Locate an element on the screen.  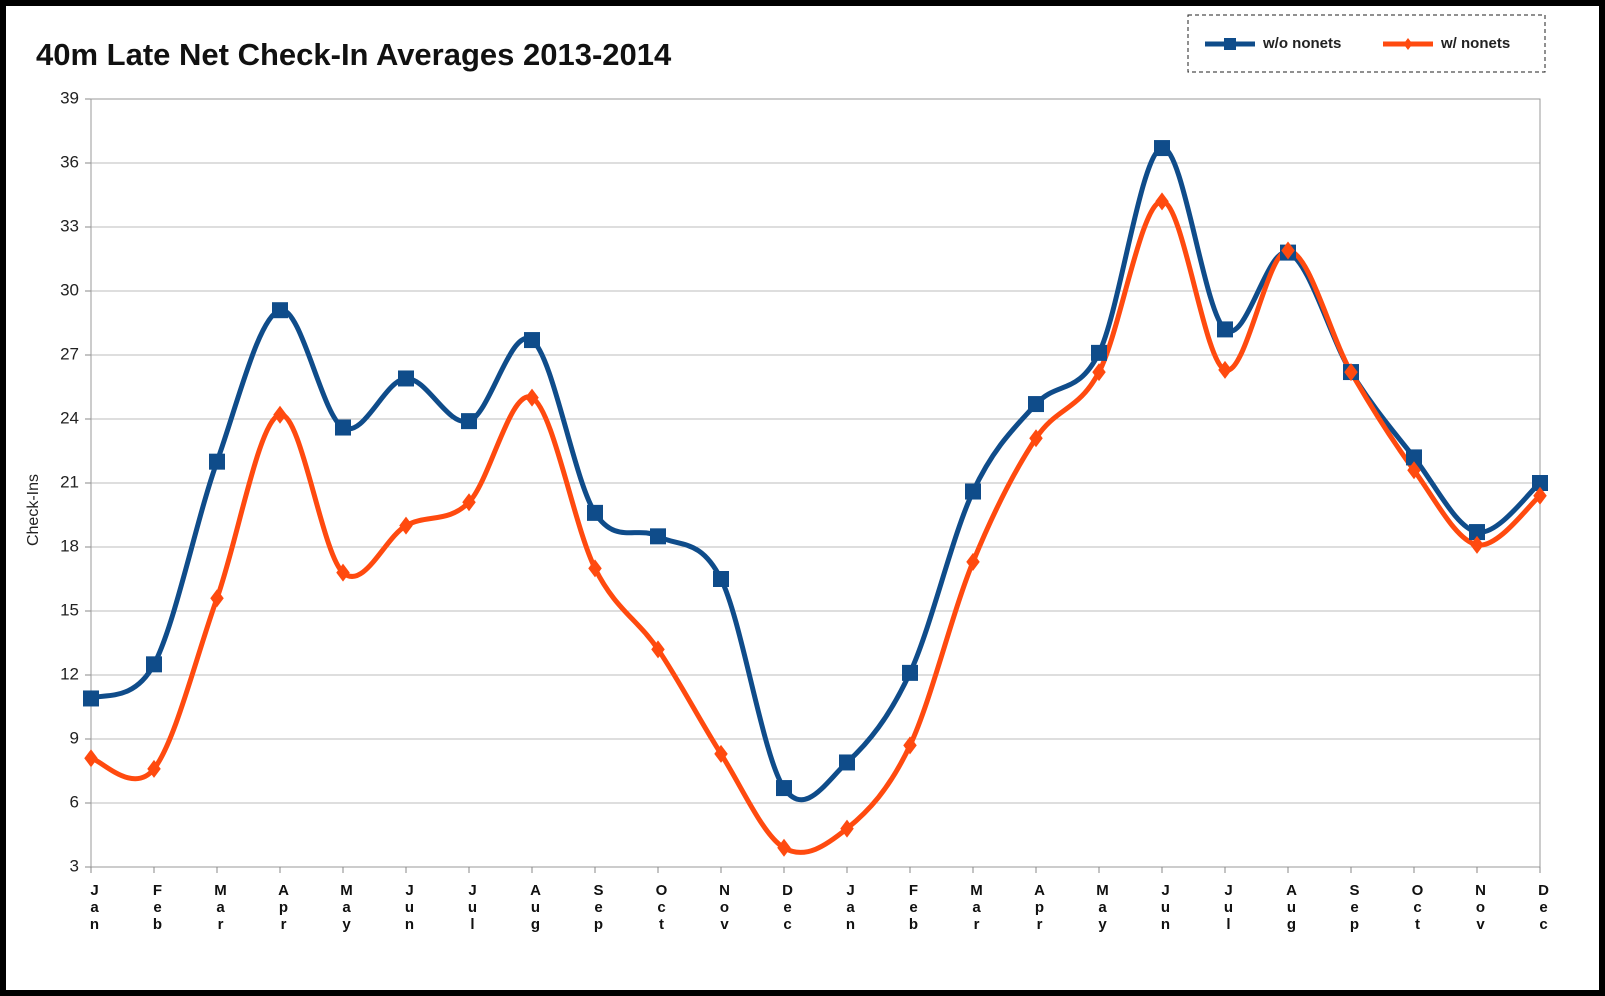
y-tick-label: 39 is located at coordinates (69, 97).